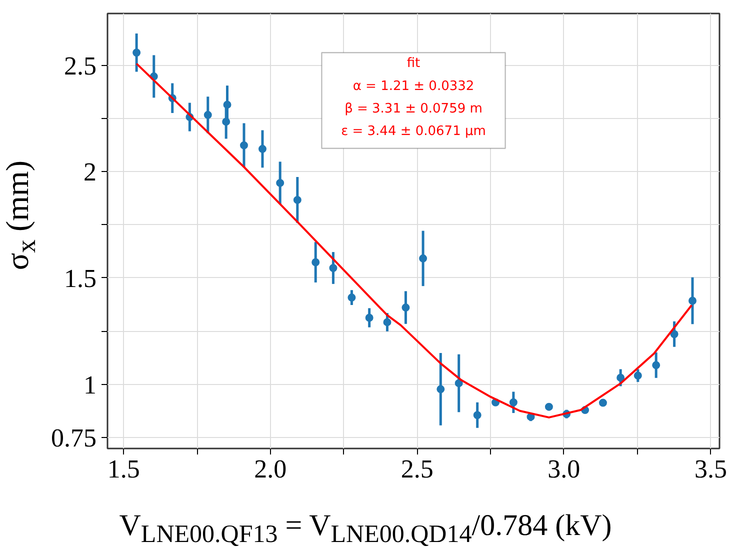  Describe the element at coordinates (80, 65) in the screenshot. I see `y-tick-label: 2.5` at that location.